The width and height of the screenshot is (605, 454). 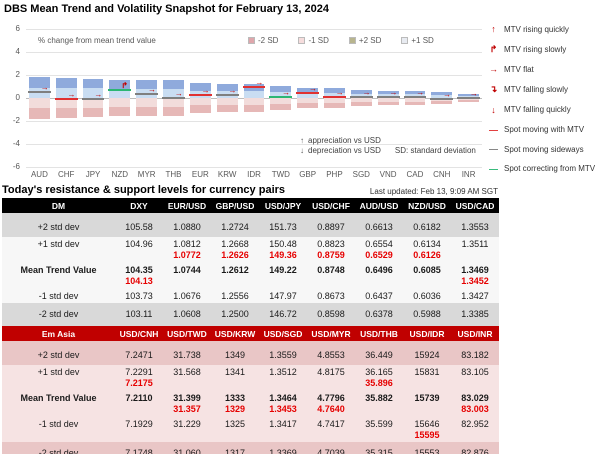 What do you see at coordinates (493, 109) in the screenshot?
I see `mtv-falling-quickly-icon: ↓` at bounding box center [493, 109].